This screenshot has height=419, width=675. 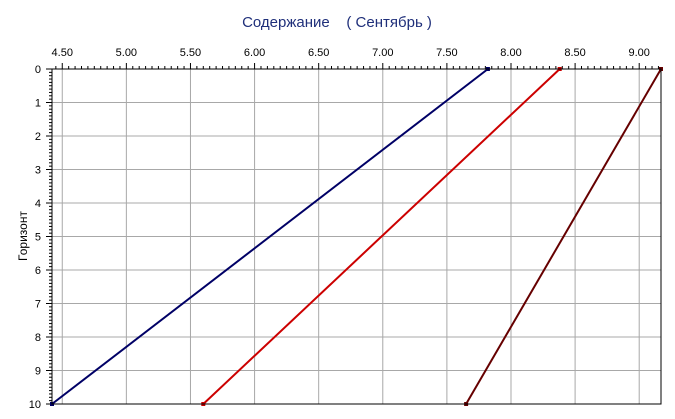 I want to click on y-axis-title: Горизонт, so click(x=23, y=236).